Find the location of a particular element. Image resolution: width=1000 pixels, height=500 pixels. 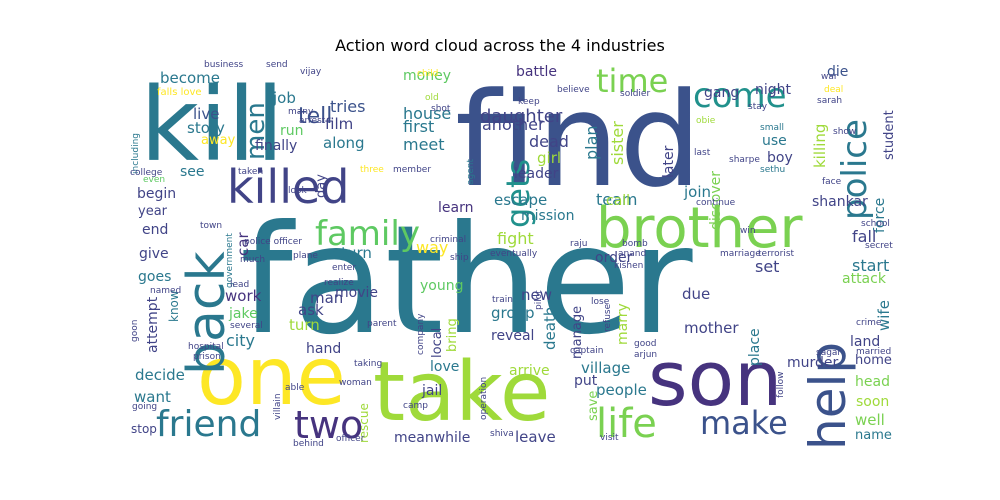

word-boy: boy is located at coordinates (780, 158).